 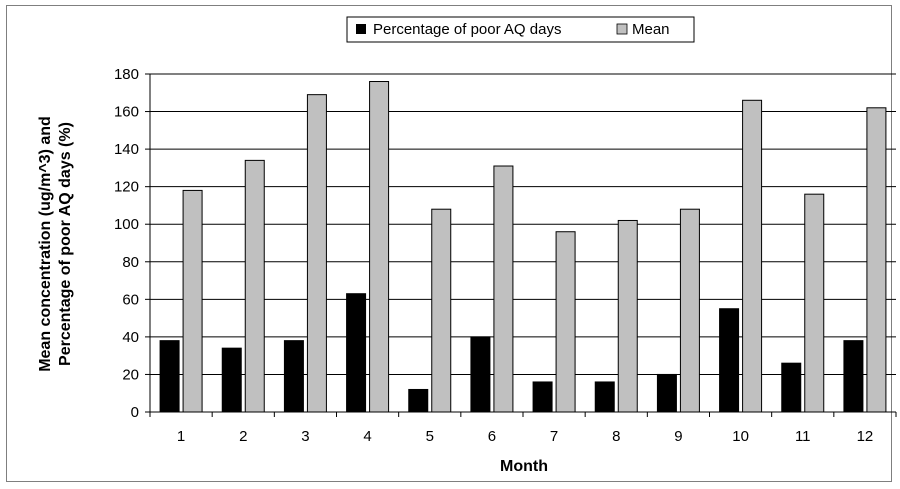 What do you see at coordinates (616, 436) in the screenshot?
I see `x-tick-label: 8` at bounding box center [616, 436].